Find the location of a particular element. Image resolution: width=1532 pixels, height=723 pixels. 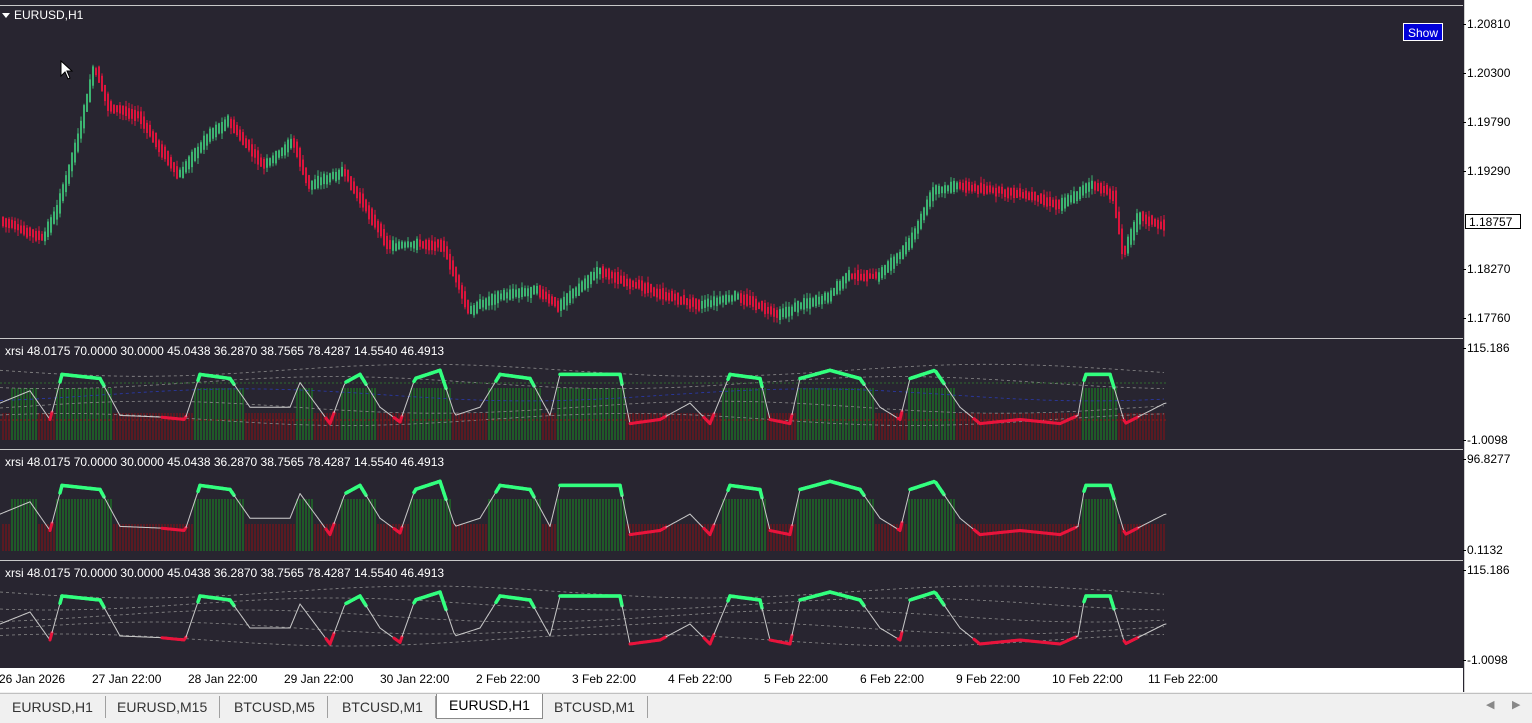

time-tick: 6 Feb 22:00 is located at coordinates (892, 679).